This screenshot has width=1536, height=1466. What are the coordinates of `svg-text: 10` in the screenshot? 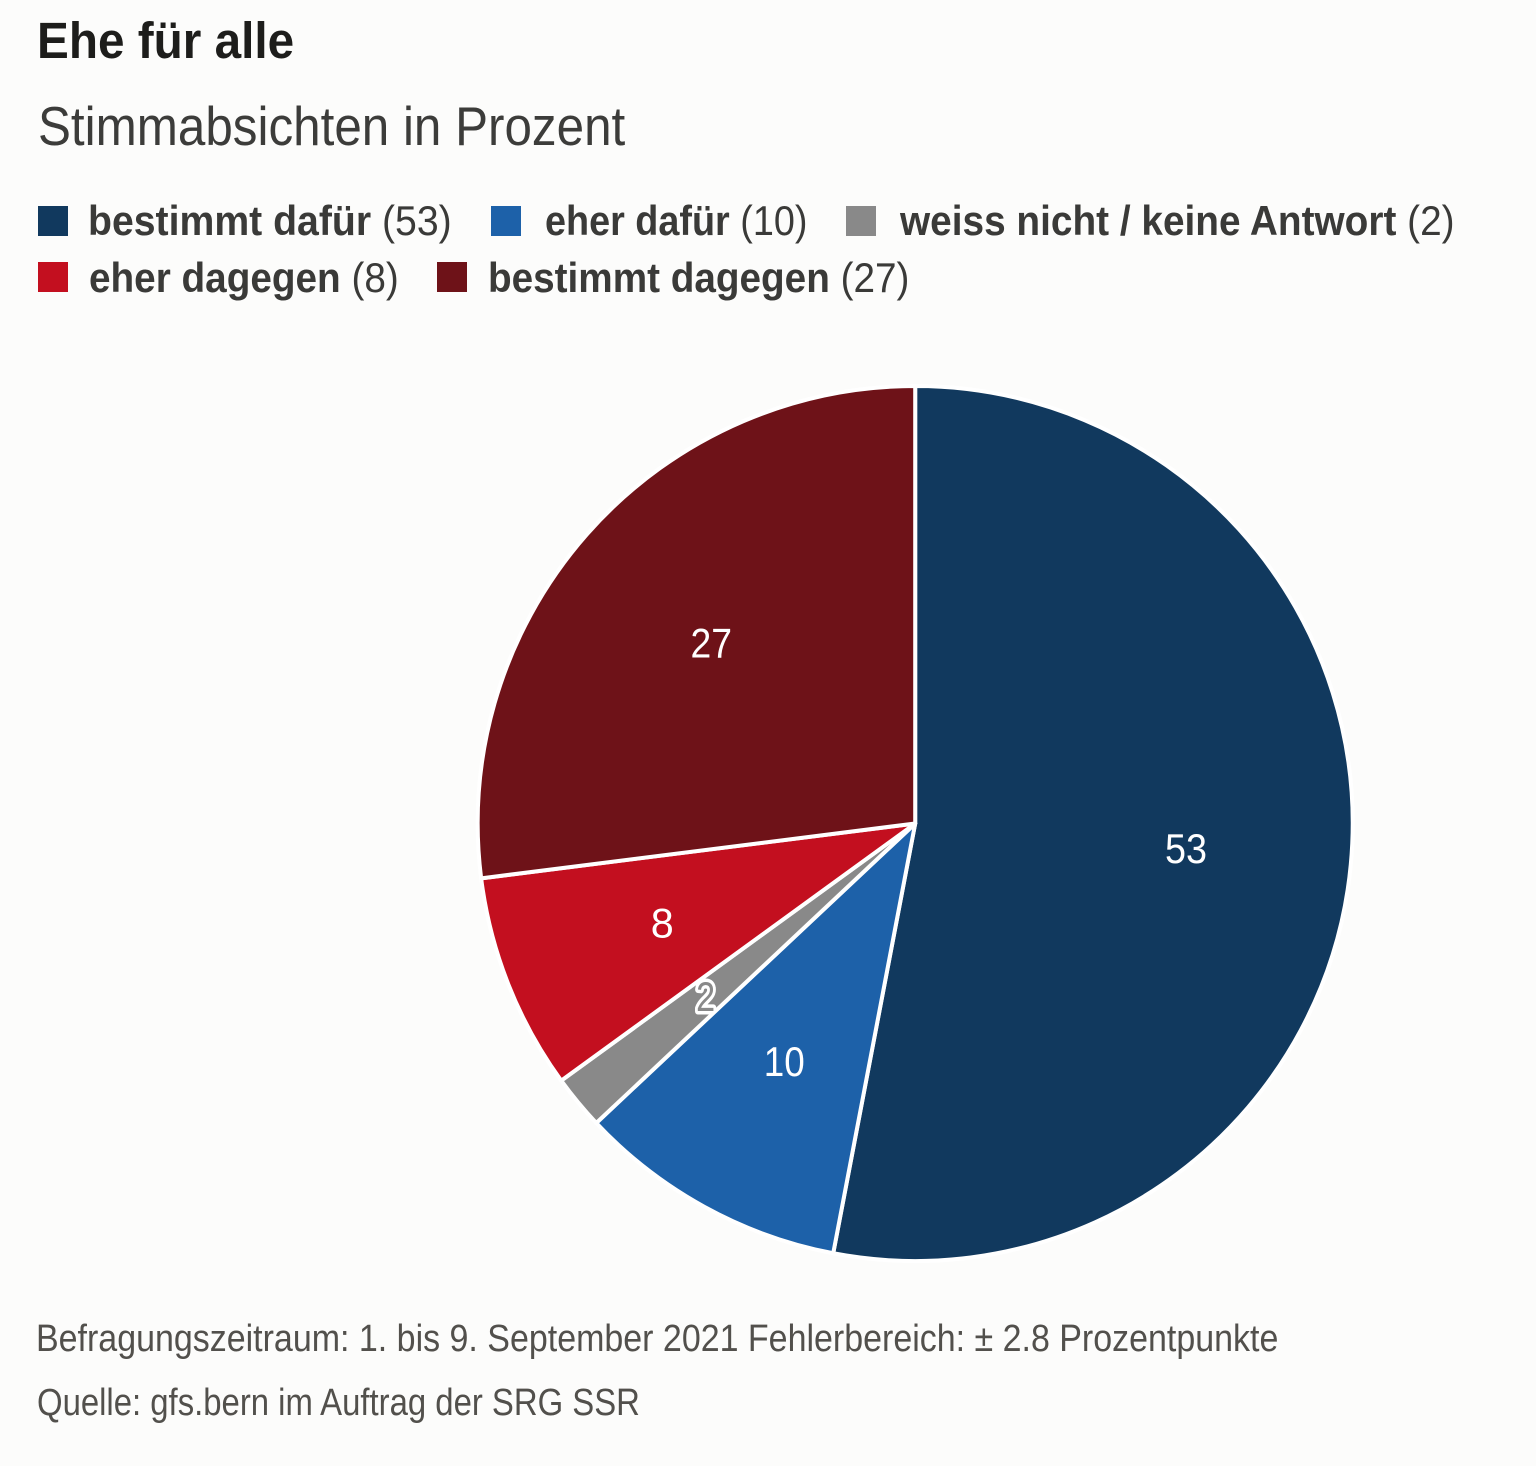 It's located at (784, 1061).